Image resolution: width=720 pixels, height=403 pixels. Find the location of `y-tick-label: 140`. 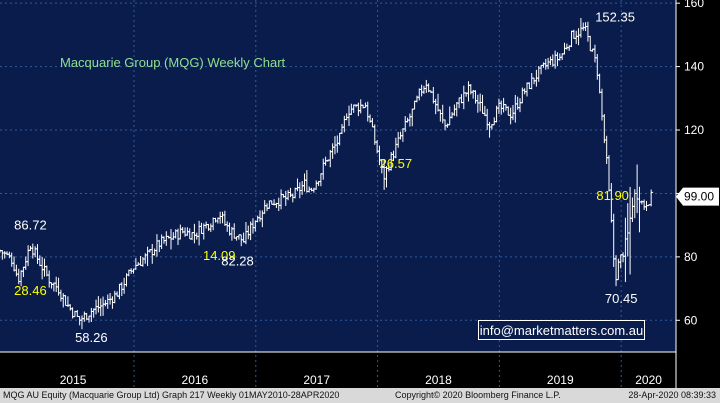

y-tick-label: 140 is located at coordinates (694, 67).